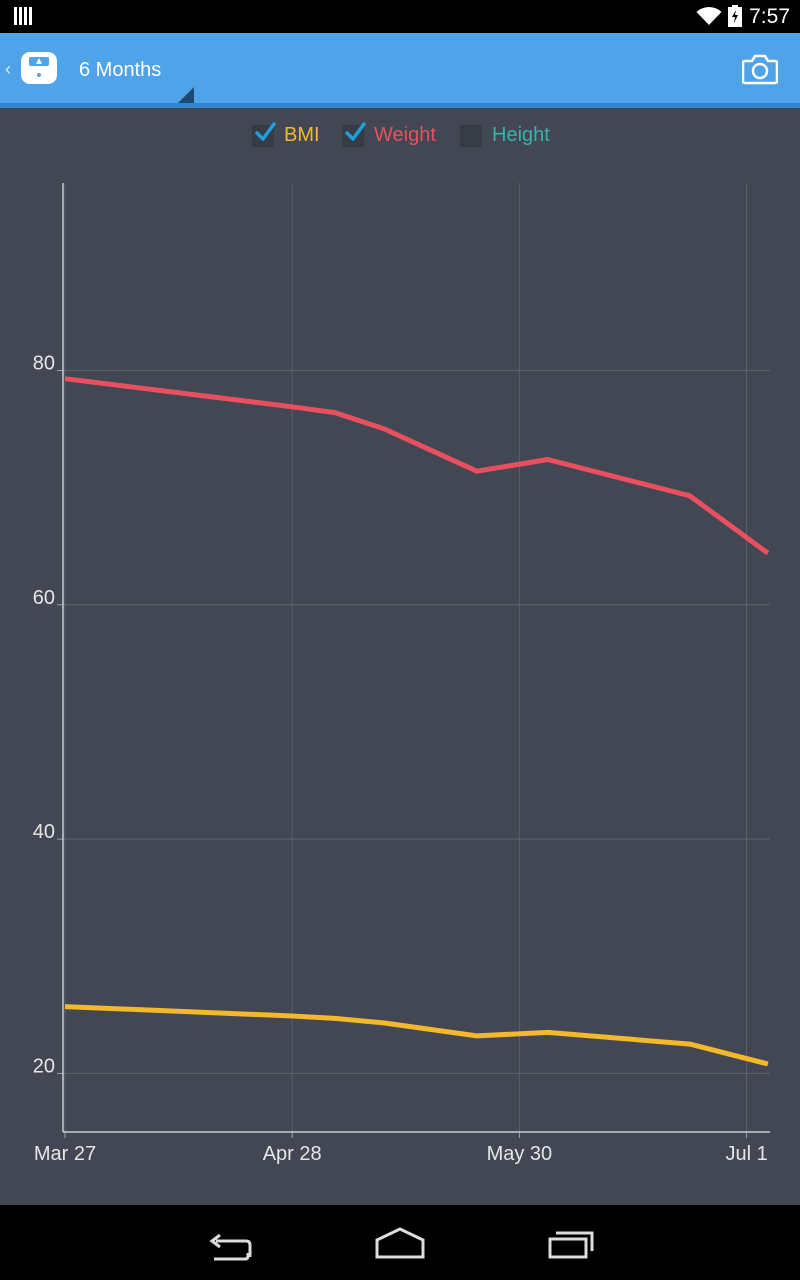  What do you see at coordinates (44, 1066) in the screenshot?
I see `y-tick-label: 20` at bounding box center [44, 1066].